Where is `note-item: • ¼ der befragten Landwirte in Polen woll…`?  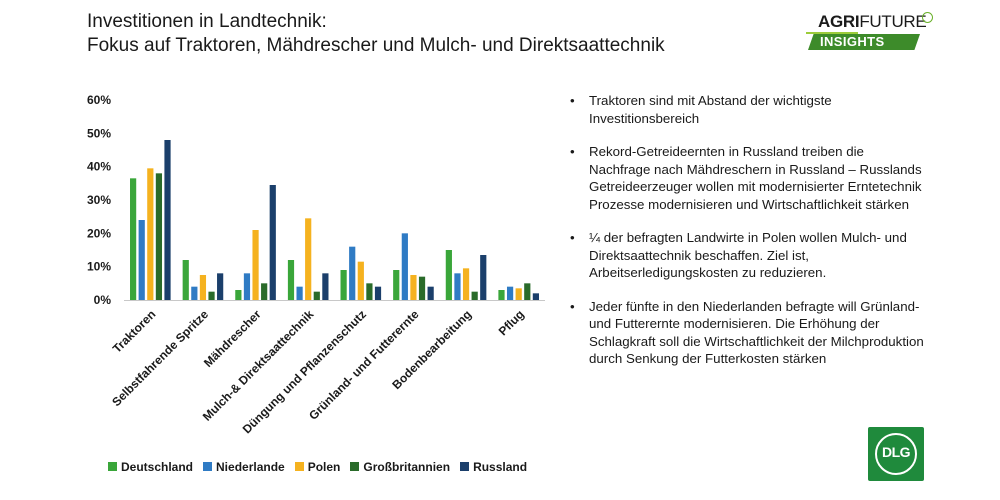 note-item: • ¼ der befragten Landwirte in Polen woll… is located at coordinates (747, 255).